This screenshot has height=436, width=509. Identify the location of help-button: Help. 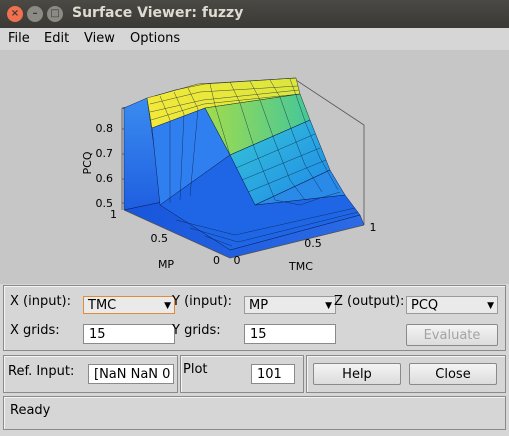
(357, 374).